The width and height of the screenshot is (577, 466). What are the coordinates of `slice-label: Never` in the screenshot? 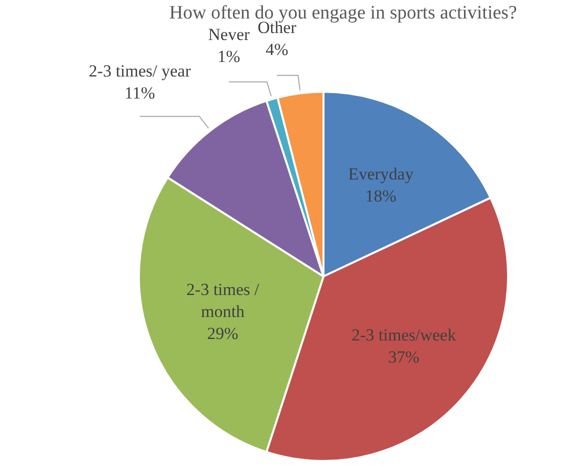 It's located at (229, 34).